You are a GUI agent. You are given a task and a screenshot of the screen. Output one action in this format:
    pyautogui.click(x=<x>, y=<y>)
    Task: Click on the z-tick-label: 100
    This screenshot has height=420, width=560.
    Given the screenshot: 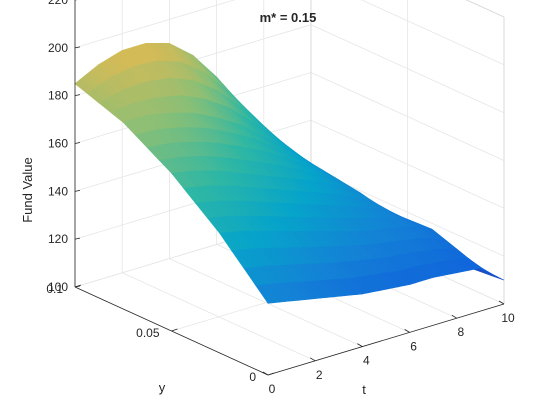 What is the action you would take?
    pyautogui.click(x=58, y=287)
    